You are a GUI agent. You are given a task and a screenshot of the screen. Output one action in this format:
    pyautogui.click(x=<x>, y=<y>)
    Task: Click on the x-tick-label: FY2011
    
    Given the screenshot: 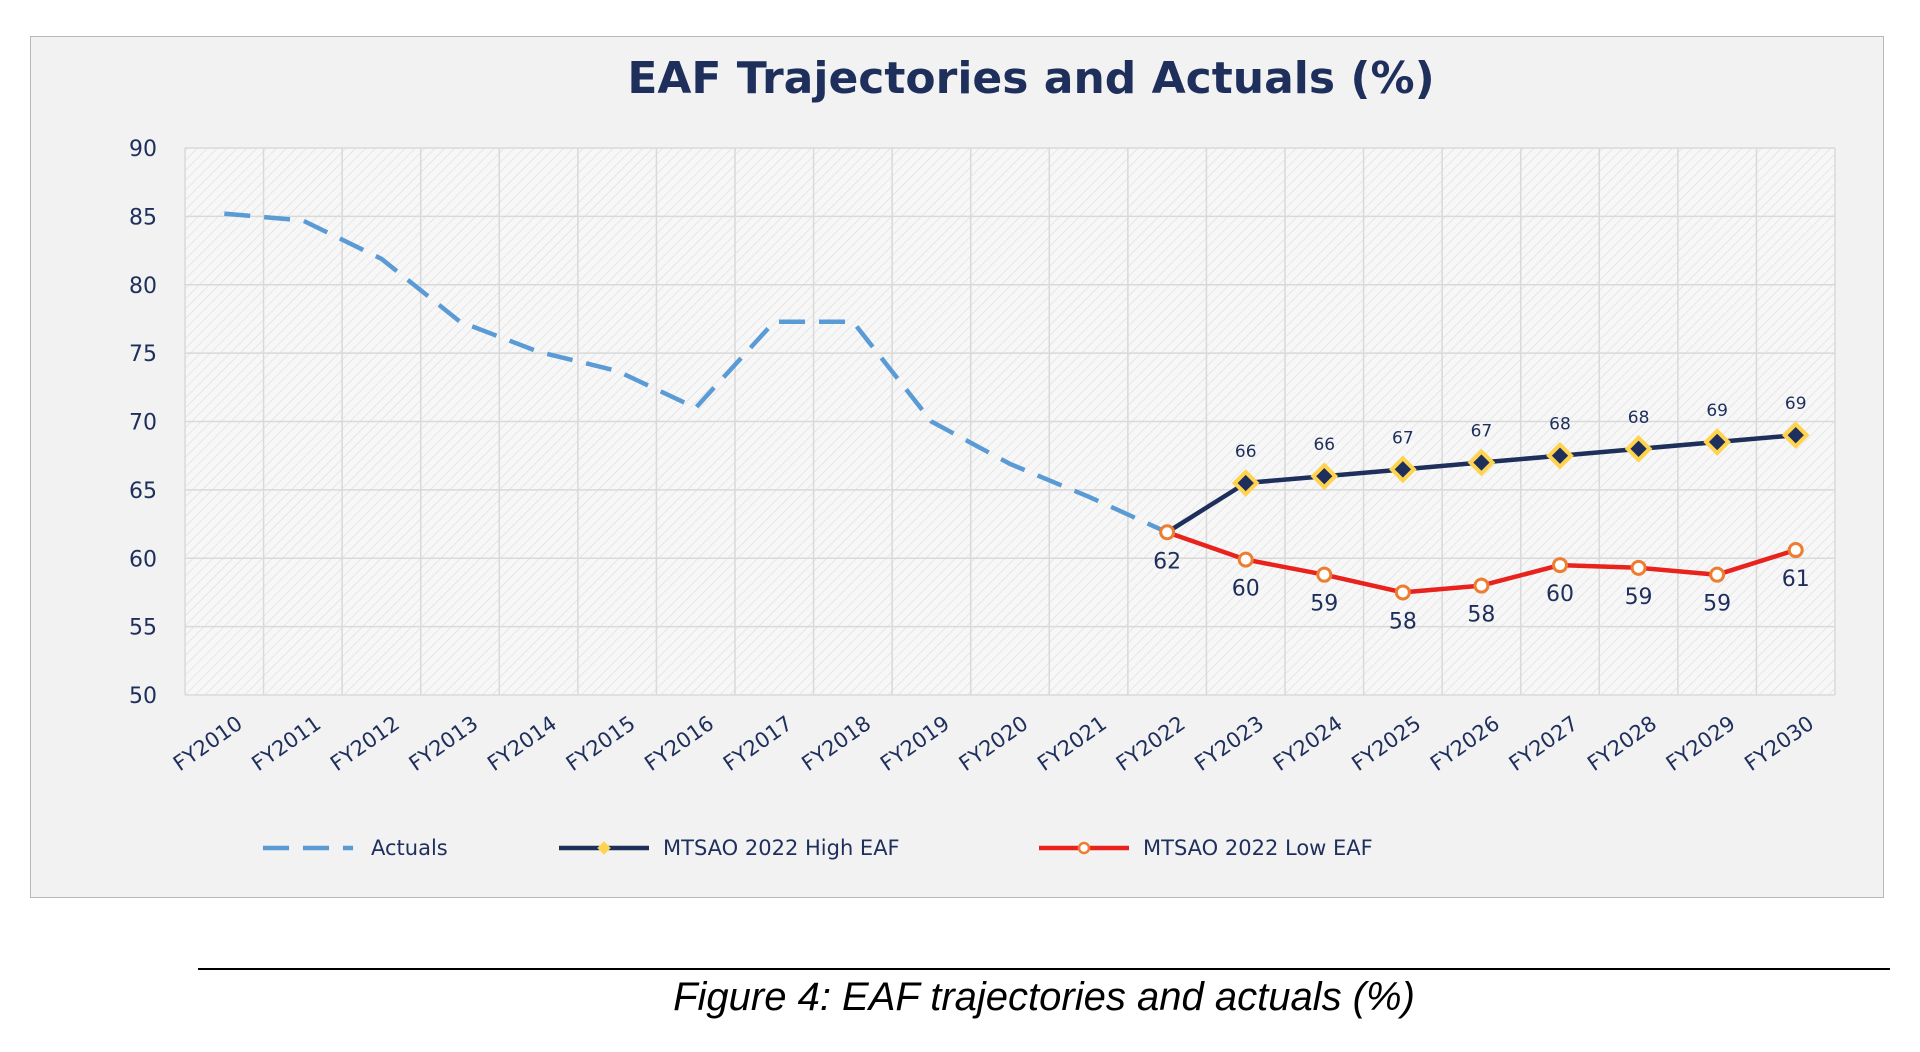 What is the action you would take?
    pyautogui.click(x=286, y=743)
    